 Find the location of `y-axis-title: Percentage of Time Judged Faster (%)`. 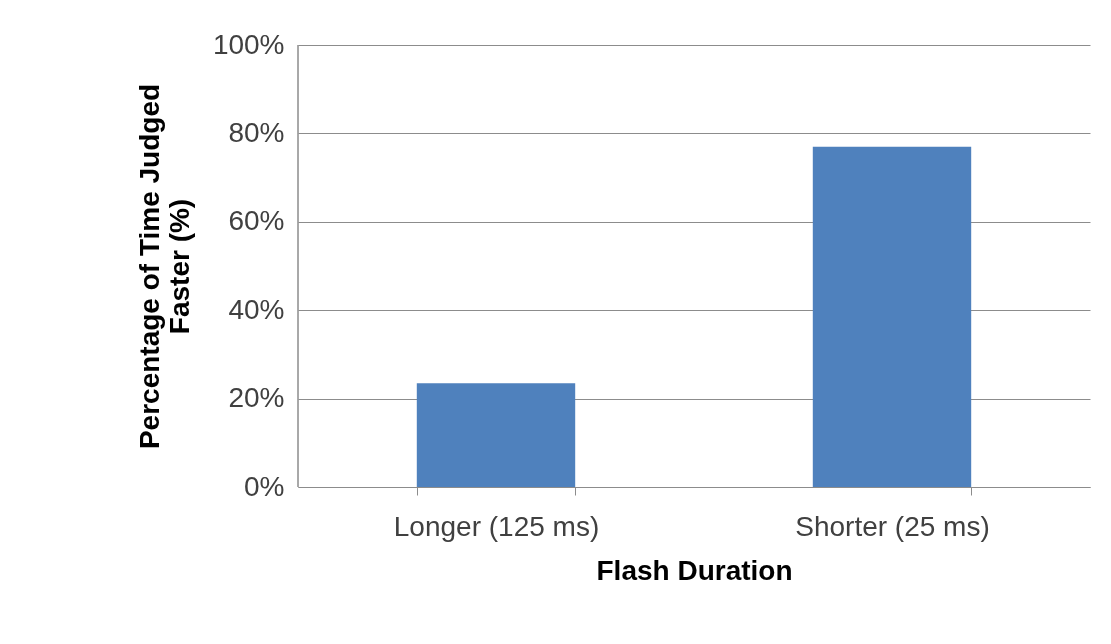

y-axis-title: Percentage of Time Judged Faster (%) is located at coordinates (164, 266).